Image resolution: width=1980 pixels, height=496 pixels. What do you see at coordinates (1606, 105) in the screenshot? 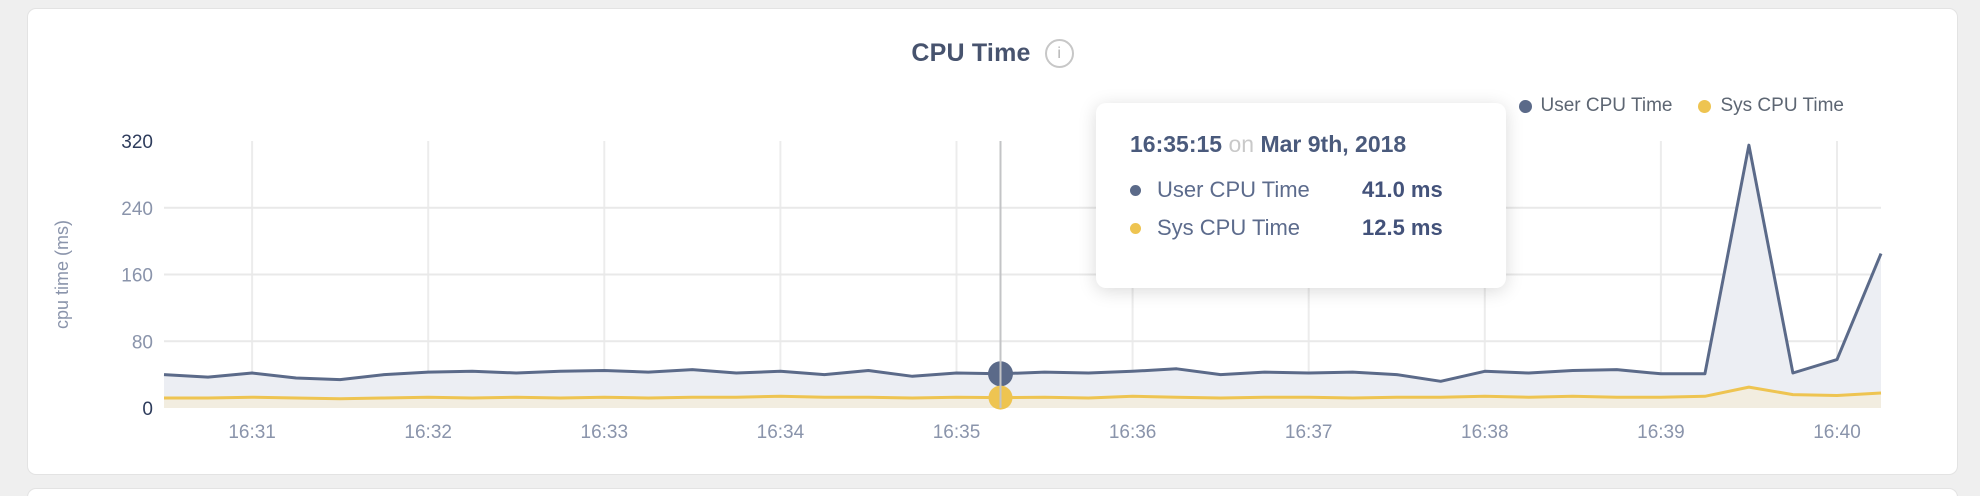
I see `legend-label-user: User CPU Time` at bounding box center [1606, 105].